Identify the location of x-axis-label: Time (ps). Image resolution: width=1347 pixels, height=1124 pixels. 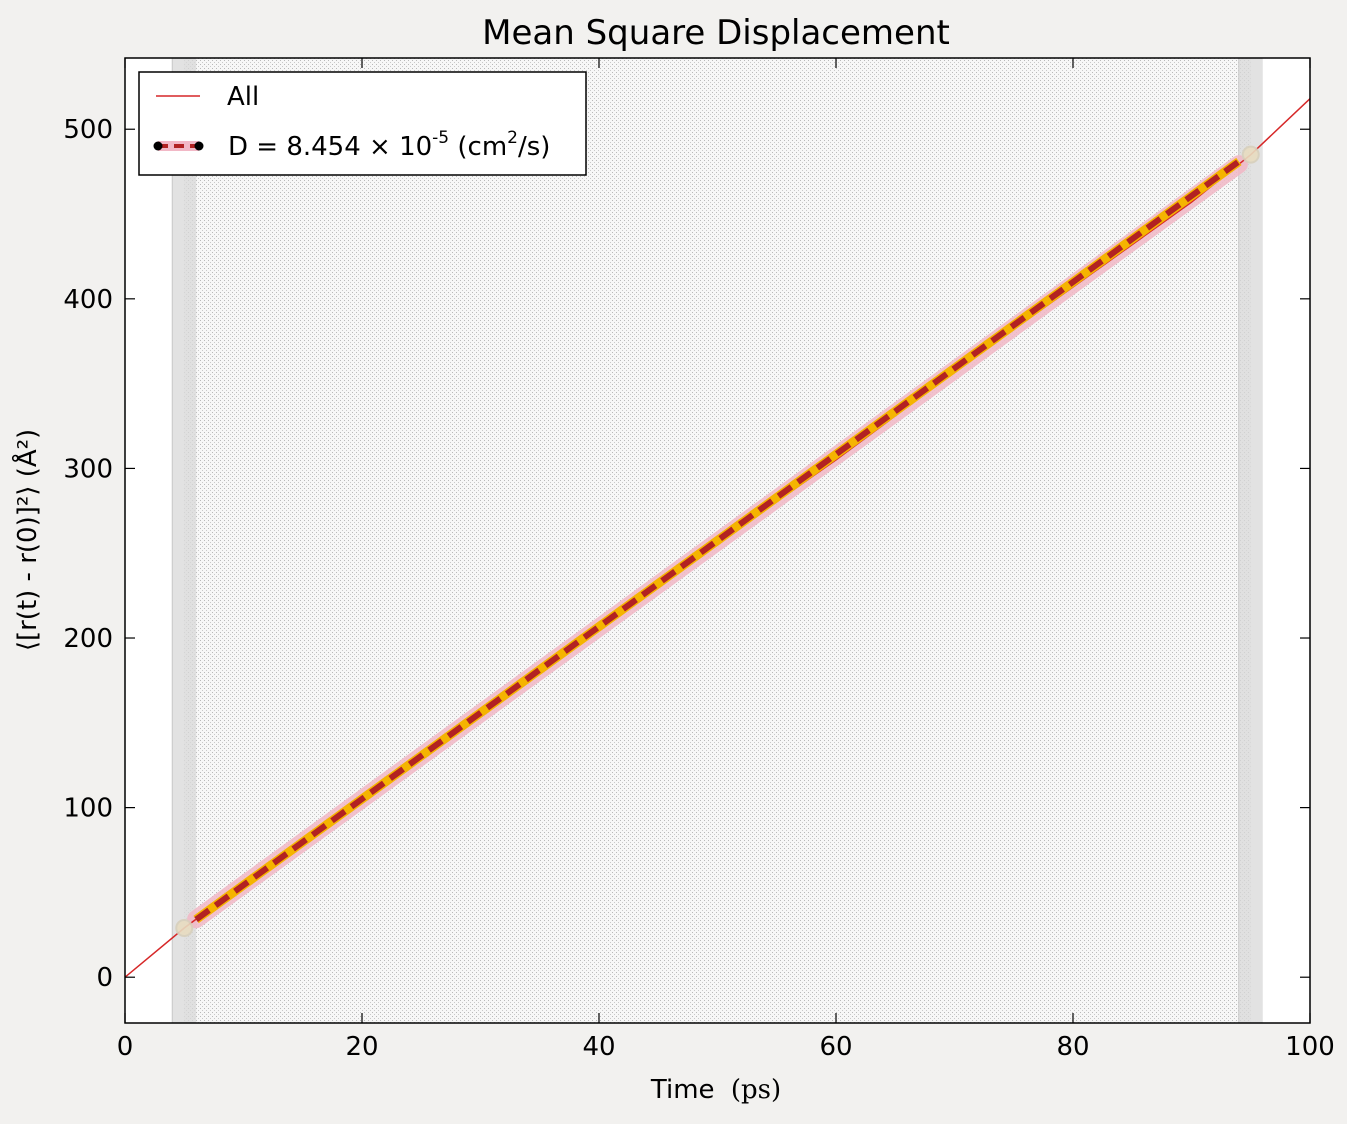
(715, 1090).